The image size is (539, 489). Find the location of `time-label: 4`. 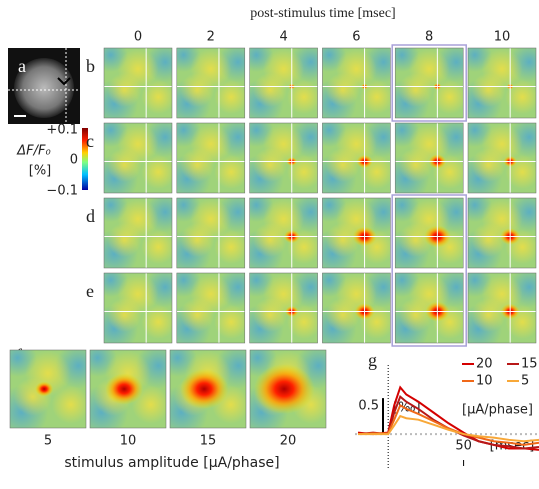

time-label: 4 is located at coordinates (283, 37).